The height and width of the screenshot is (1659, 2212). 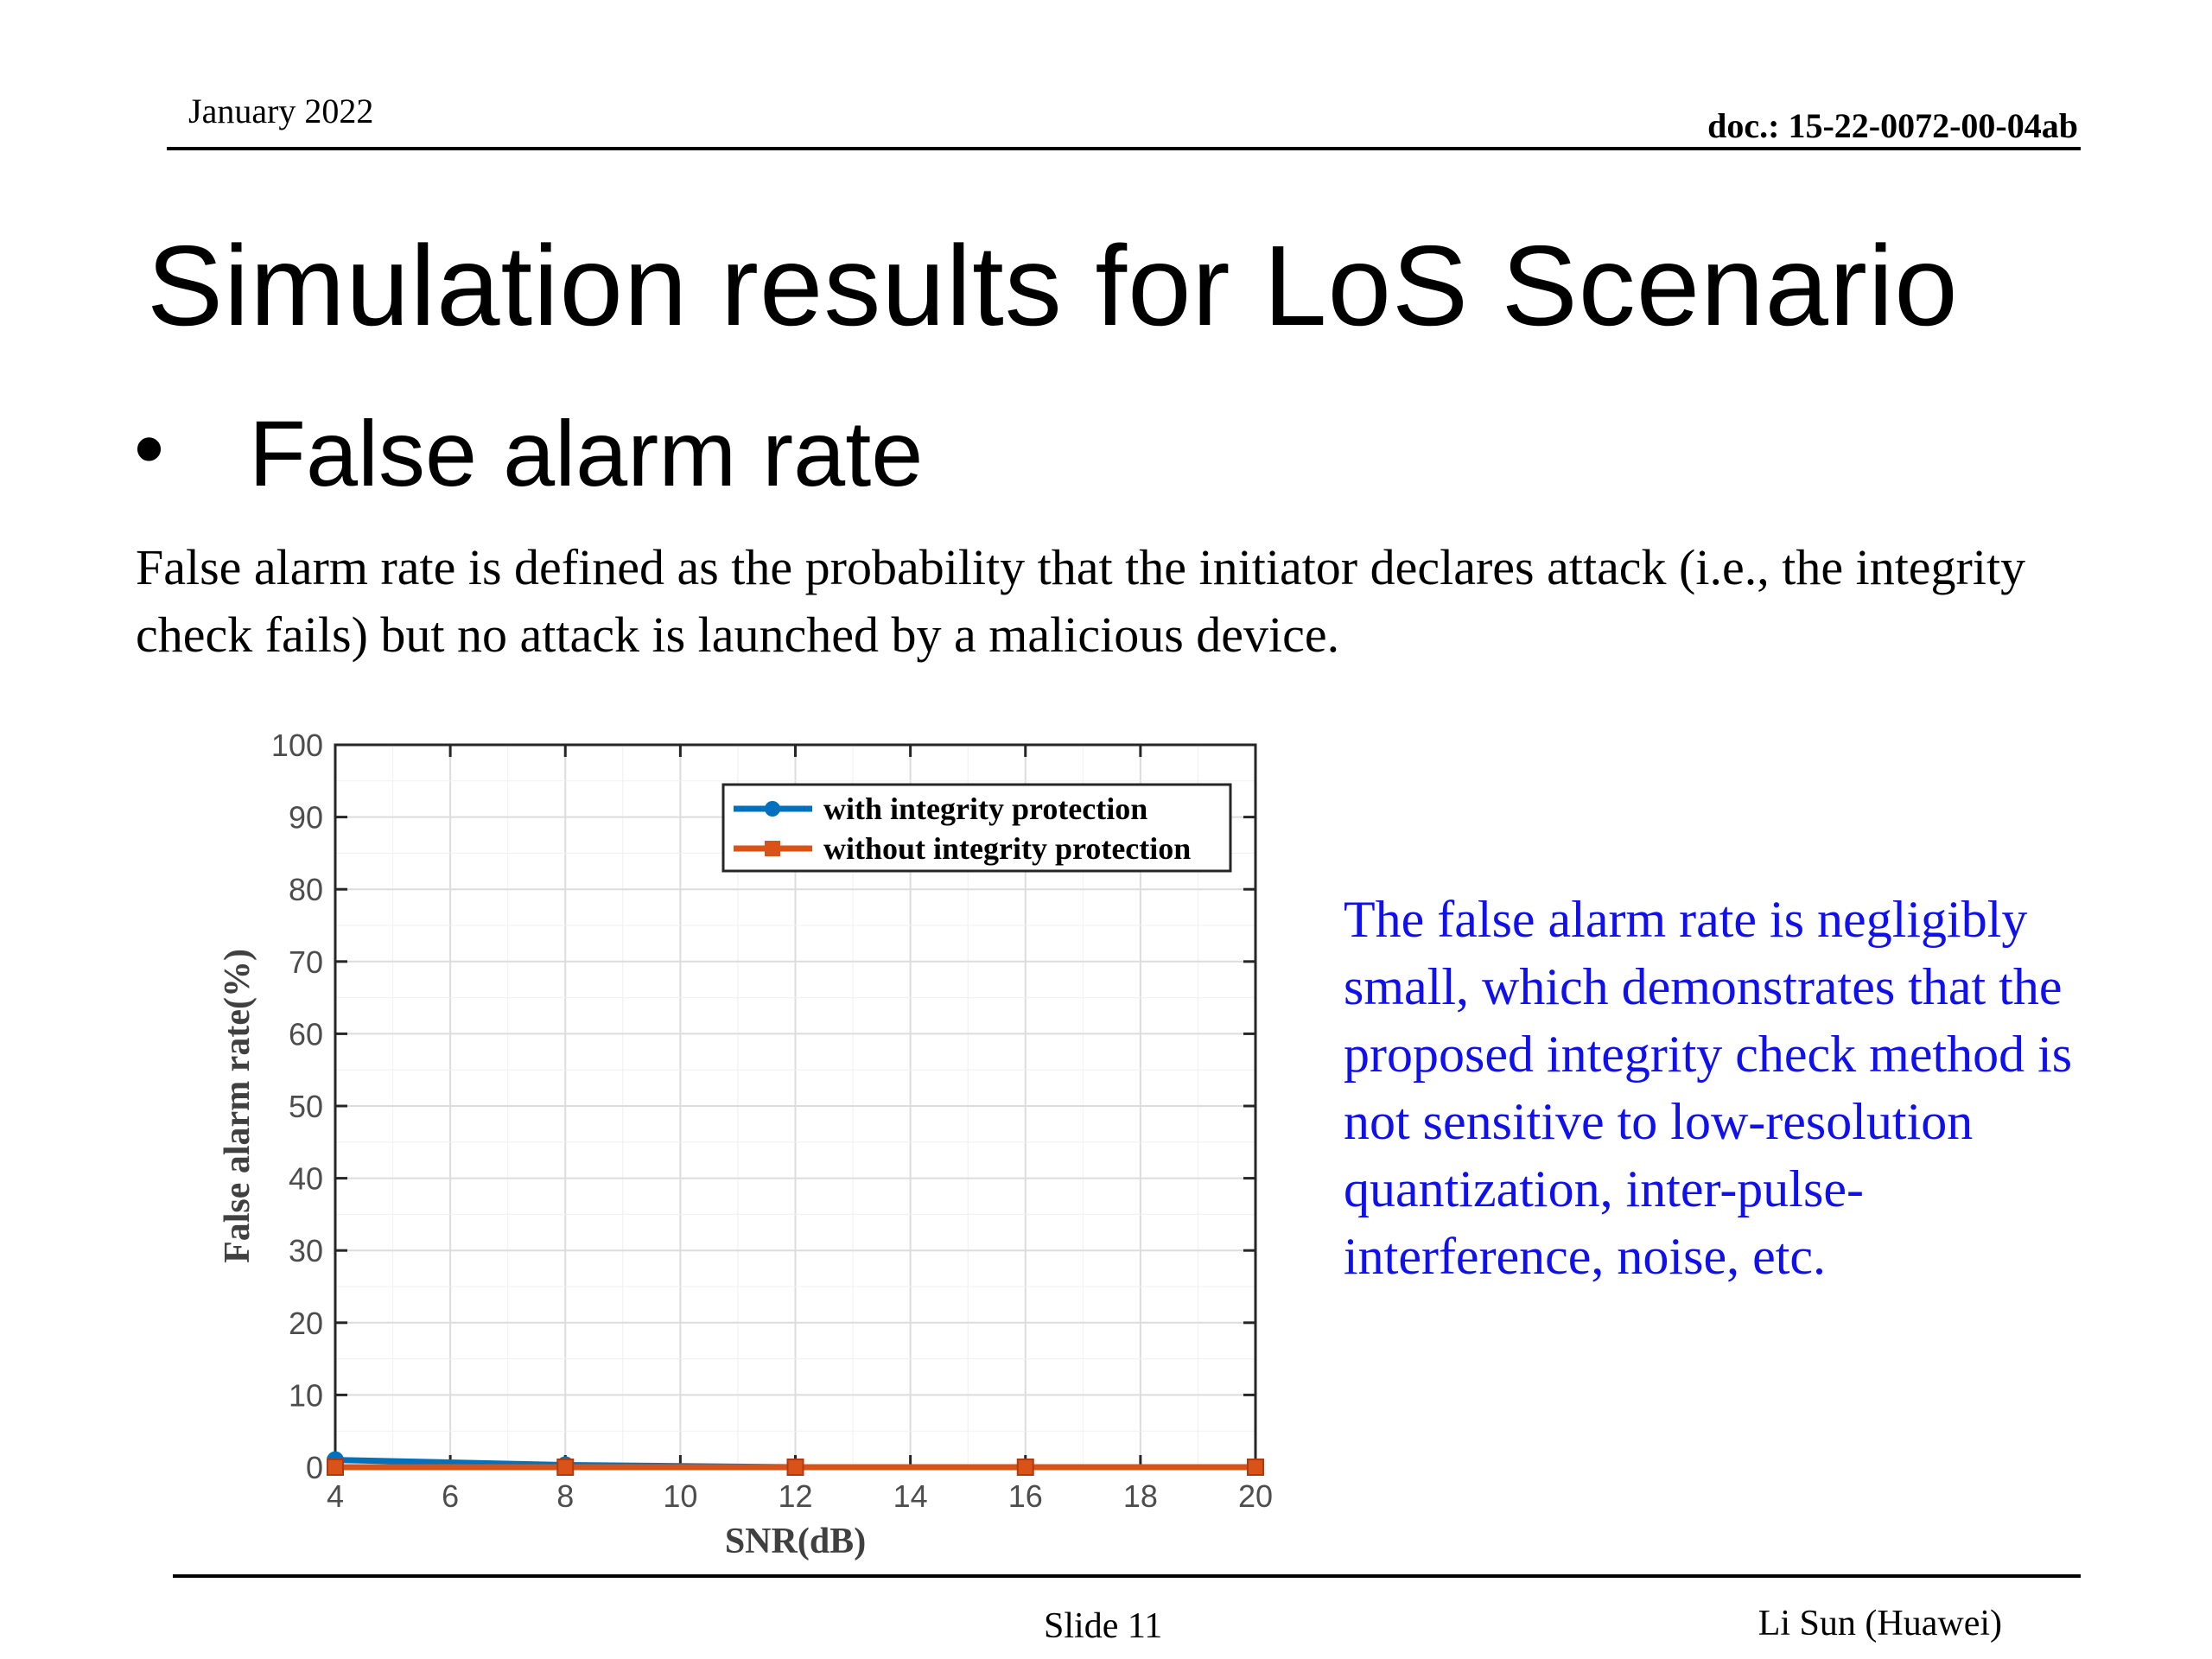 I want to click on footer-author: Li Sun (Huawei), so click(x=1880, y=1623).